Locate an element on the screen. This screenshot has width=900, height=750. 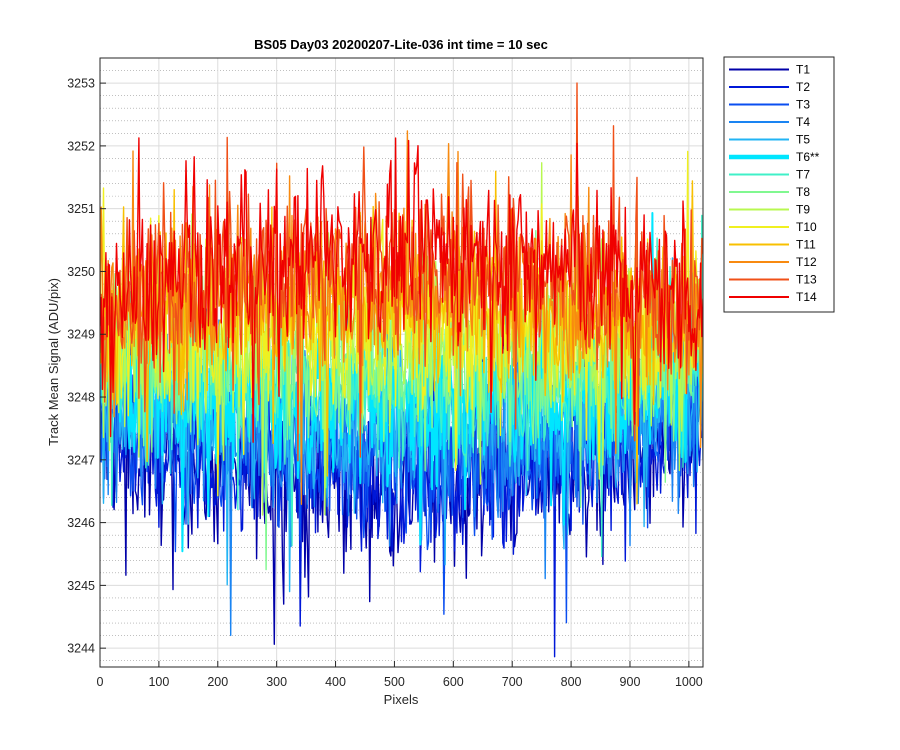
y-axis: 3244 3245 3246 3247 3248 3249 3250 3251 3252 3253 is located at coordinates (86, 366).